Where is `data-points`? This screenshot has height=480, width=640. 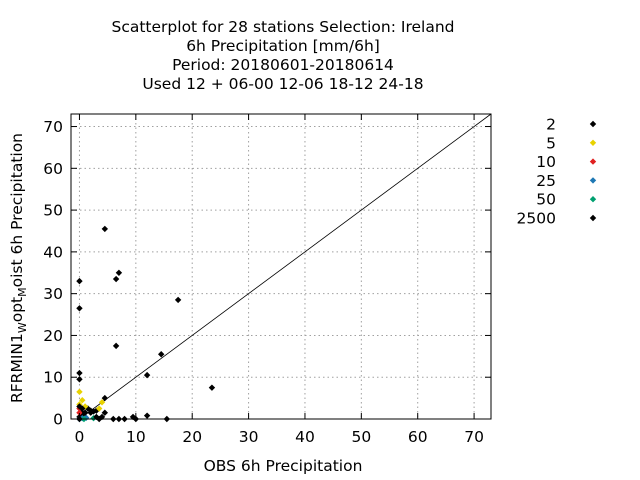 data-points is located at coordinates (146, 324).